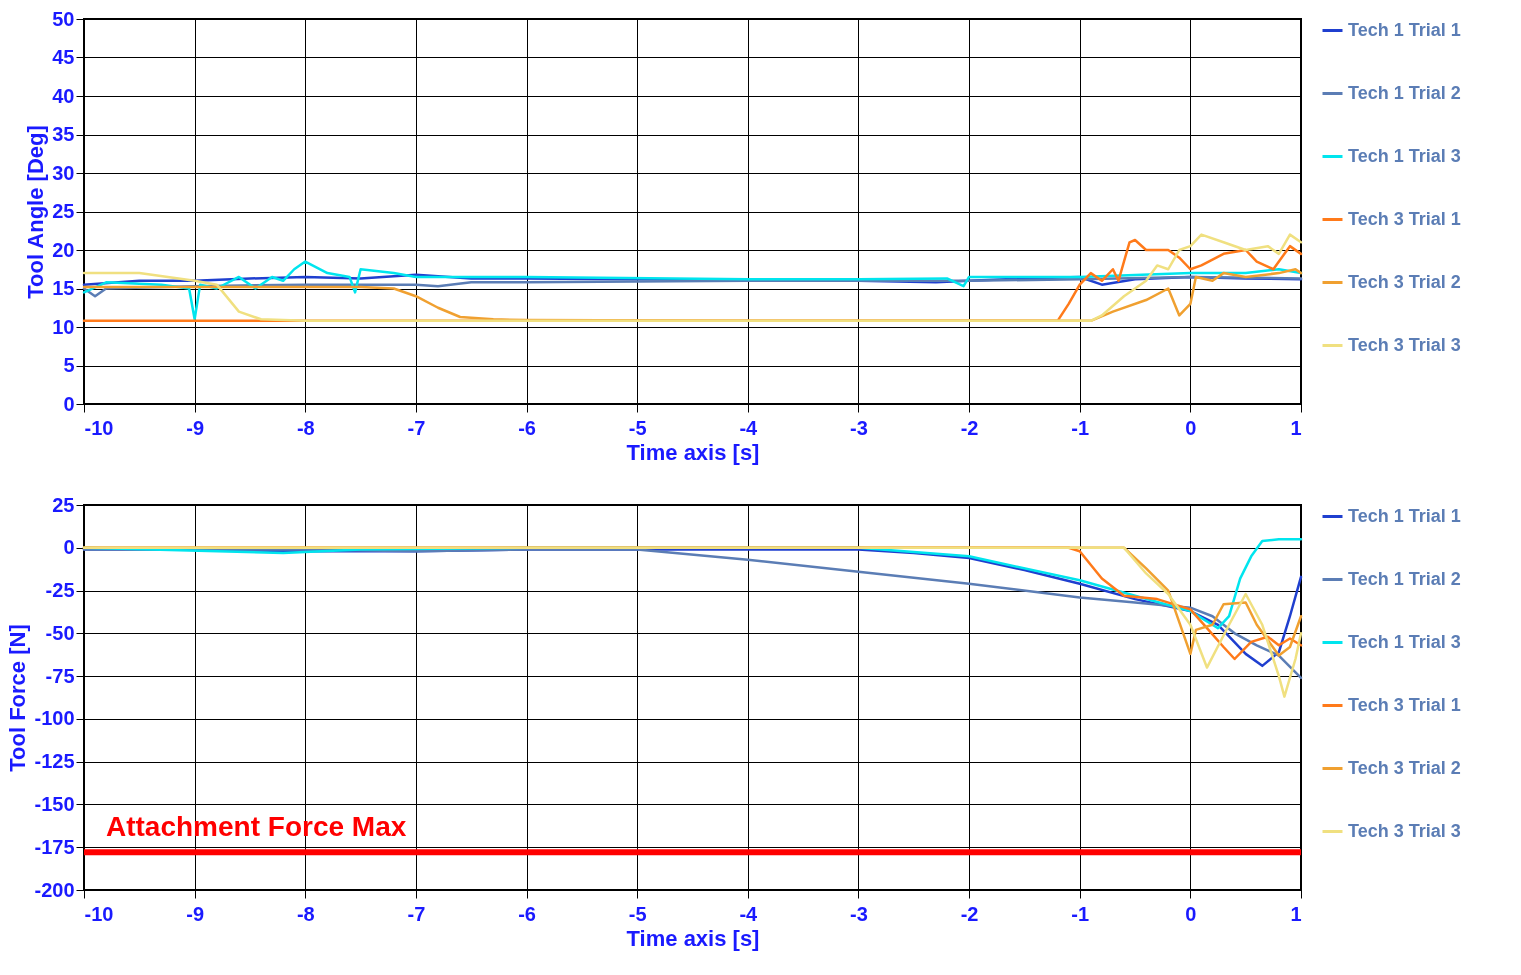 This screenshot has width=1521, height=975. I want to click on y-tick-label: 10, so click(63, 326).